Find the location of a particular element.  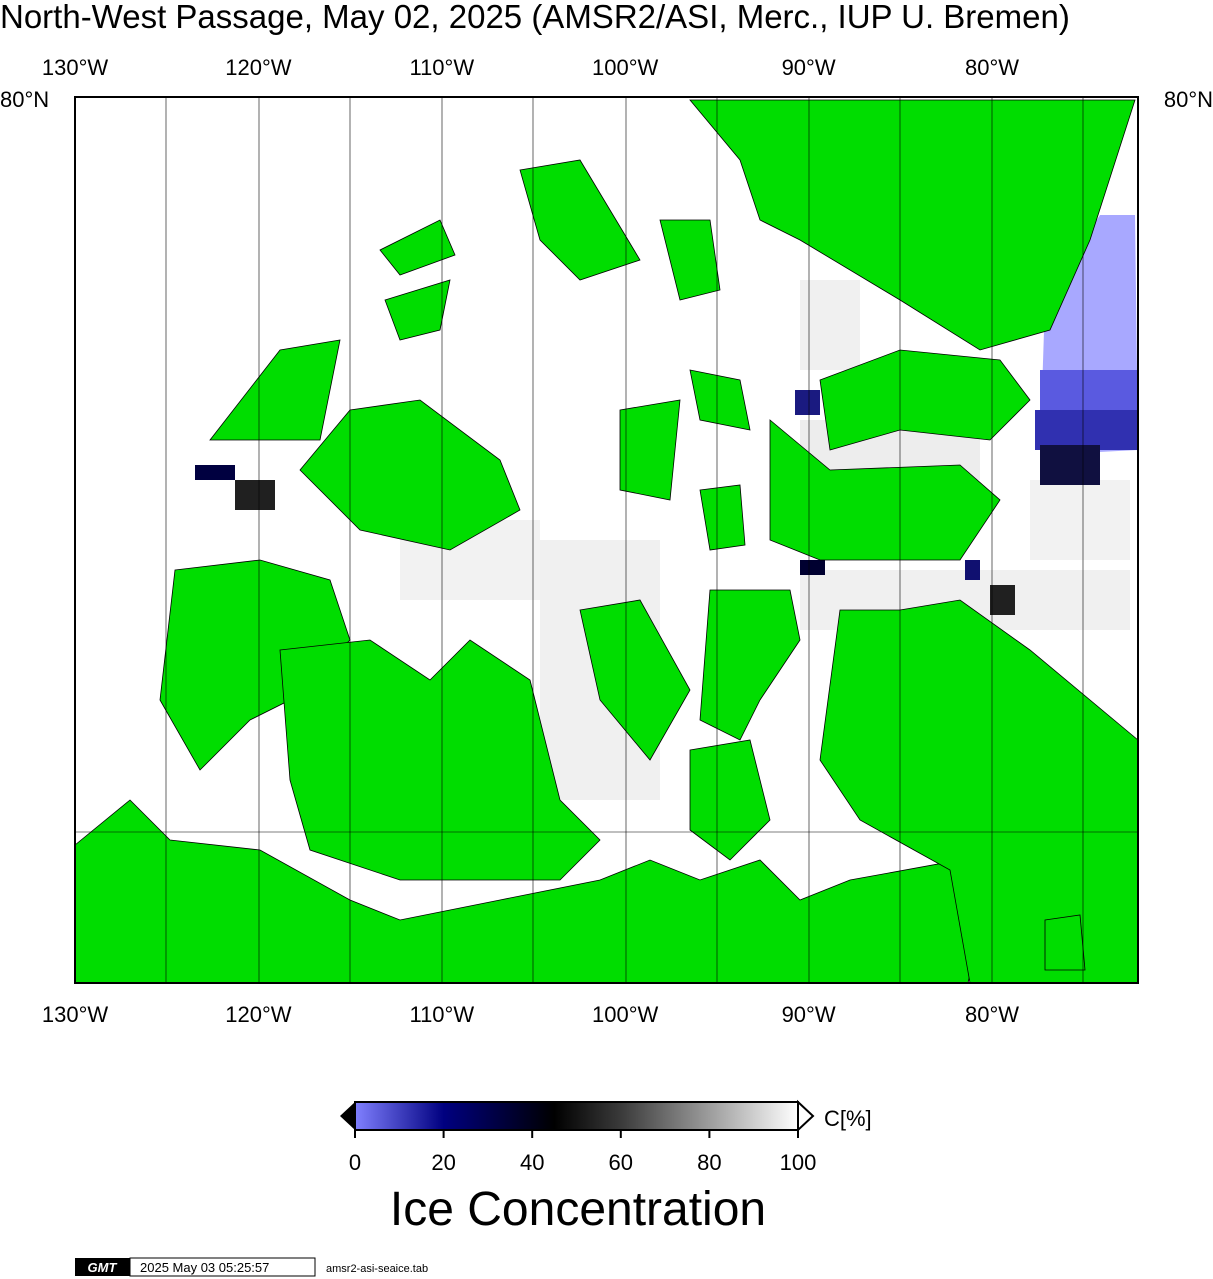

timestamp-box is located at coordinates (222, 1267).